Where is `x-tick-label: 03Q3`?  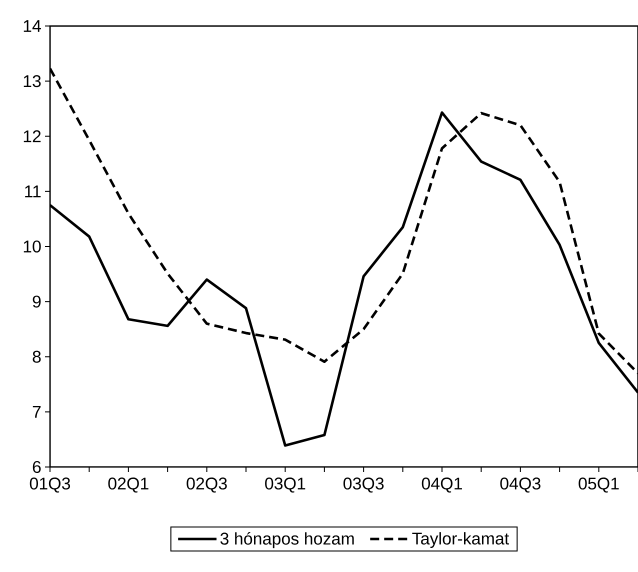 x-tick-label: 03Q3 is located at coordinates (363, 485).